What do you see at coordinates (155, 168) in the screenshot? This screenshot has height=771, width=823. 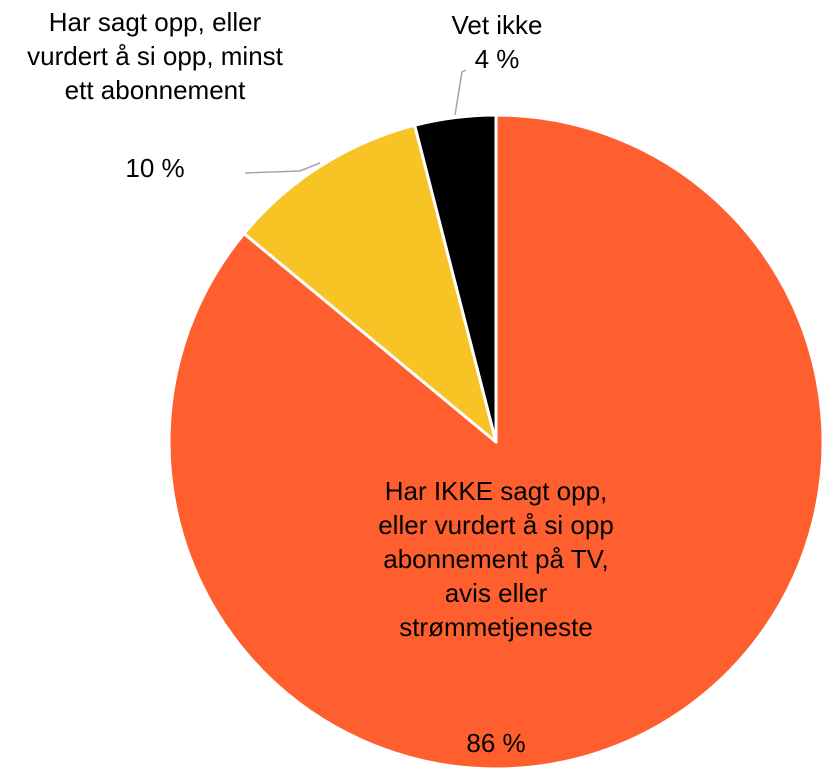 I see `value-label: 10 %` at bounding box center [155, 168].